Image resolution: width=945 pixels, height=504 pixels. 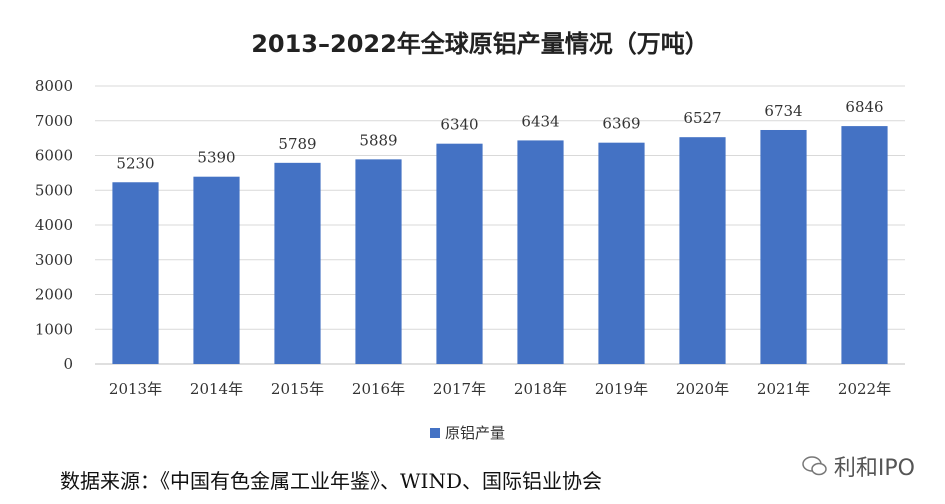 What do you see at coordinates (378, 389) in the screenshot?
I see `x-tick-label: 2016年` at bounding box center [378, 389].